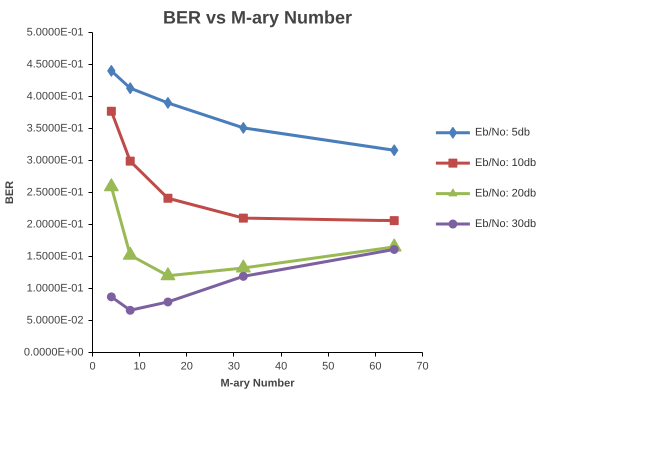 This screenshot has width=651, height=472. What do you see at coordinates (422, 366) in the screenshot?
I see `x-tick-label: 70` at bounding box center [422, 366].